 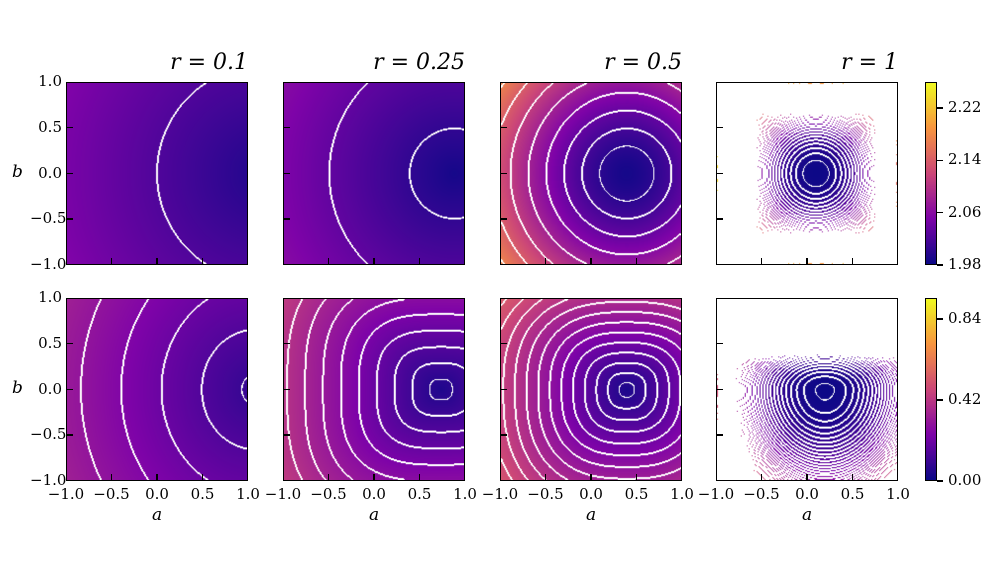 What do you see at coordinates (48, 434) in the screenshot?
I see `y-tick-label: −0.5` at bounding box center [48, 434].